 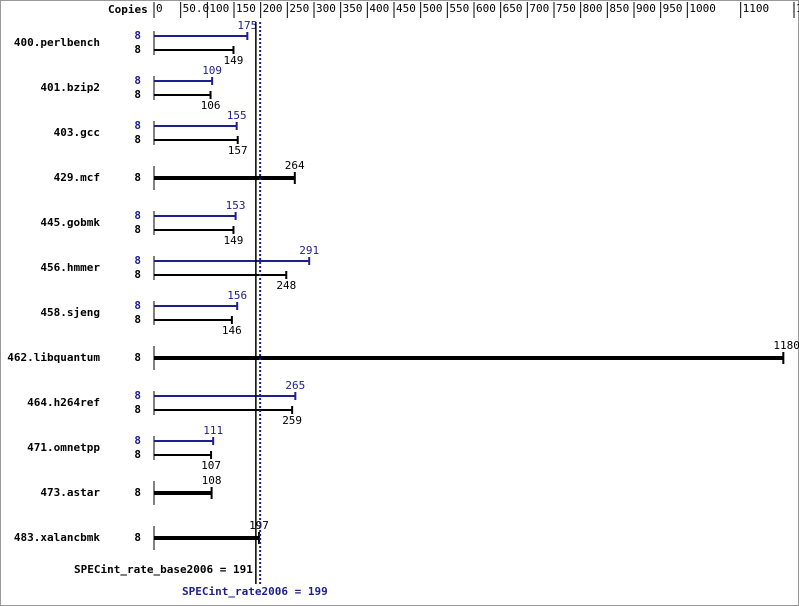 I want to click on x-tick-label: 450, so click(x=406, y=8).